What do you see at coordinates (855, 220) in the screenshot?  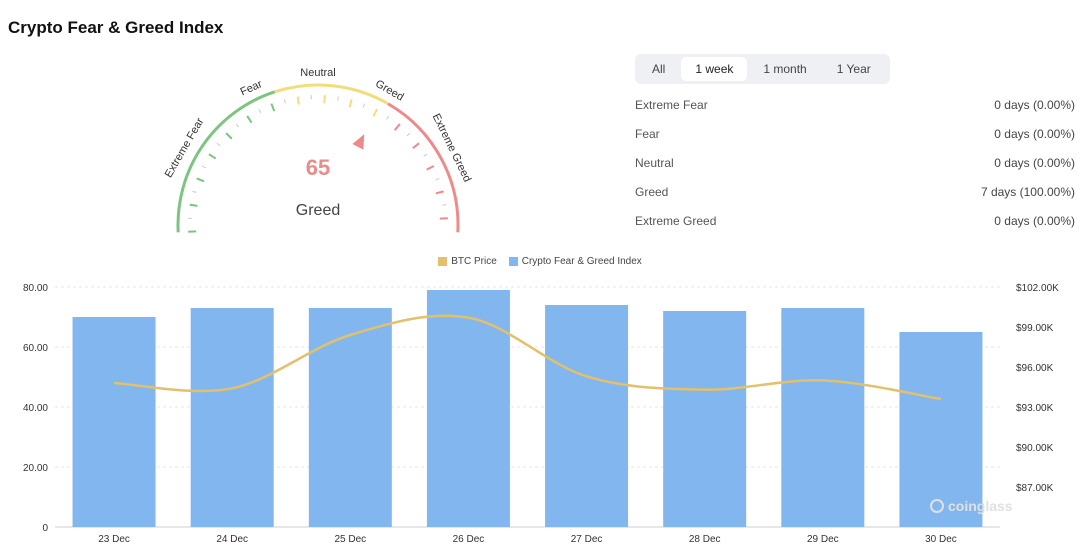 I see `stat-extreme-greed: Extreme Greed 0 days (0.00%)` at bounding box center [855, 220].